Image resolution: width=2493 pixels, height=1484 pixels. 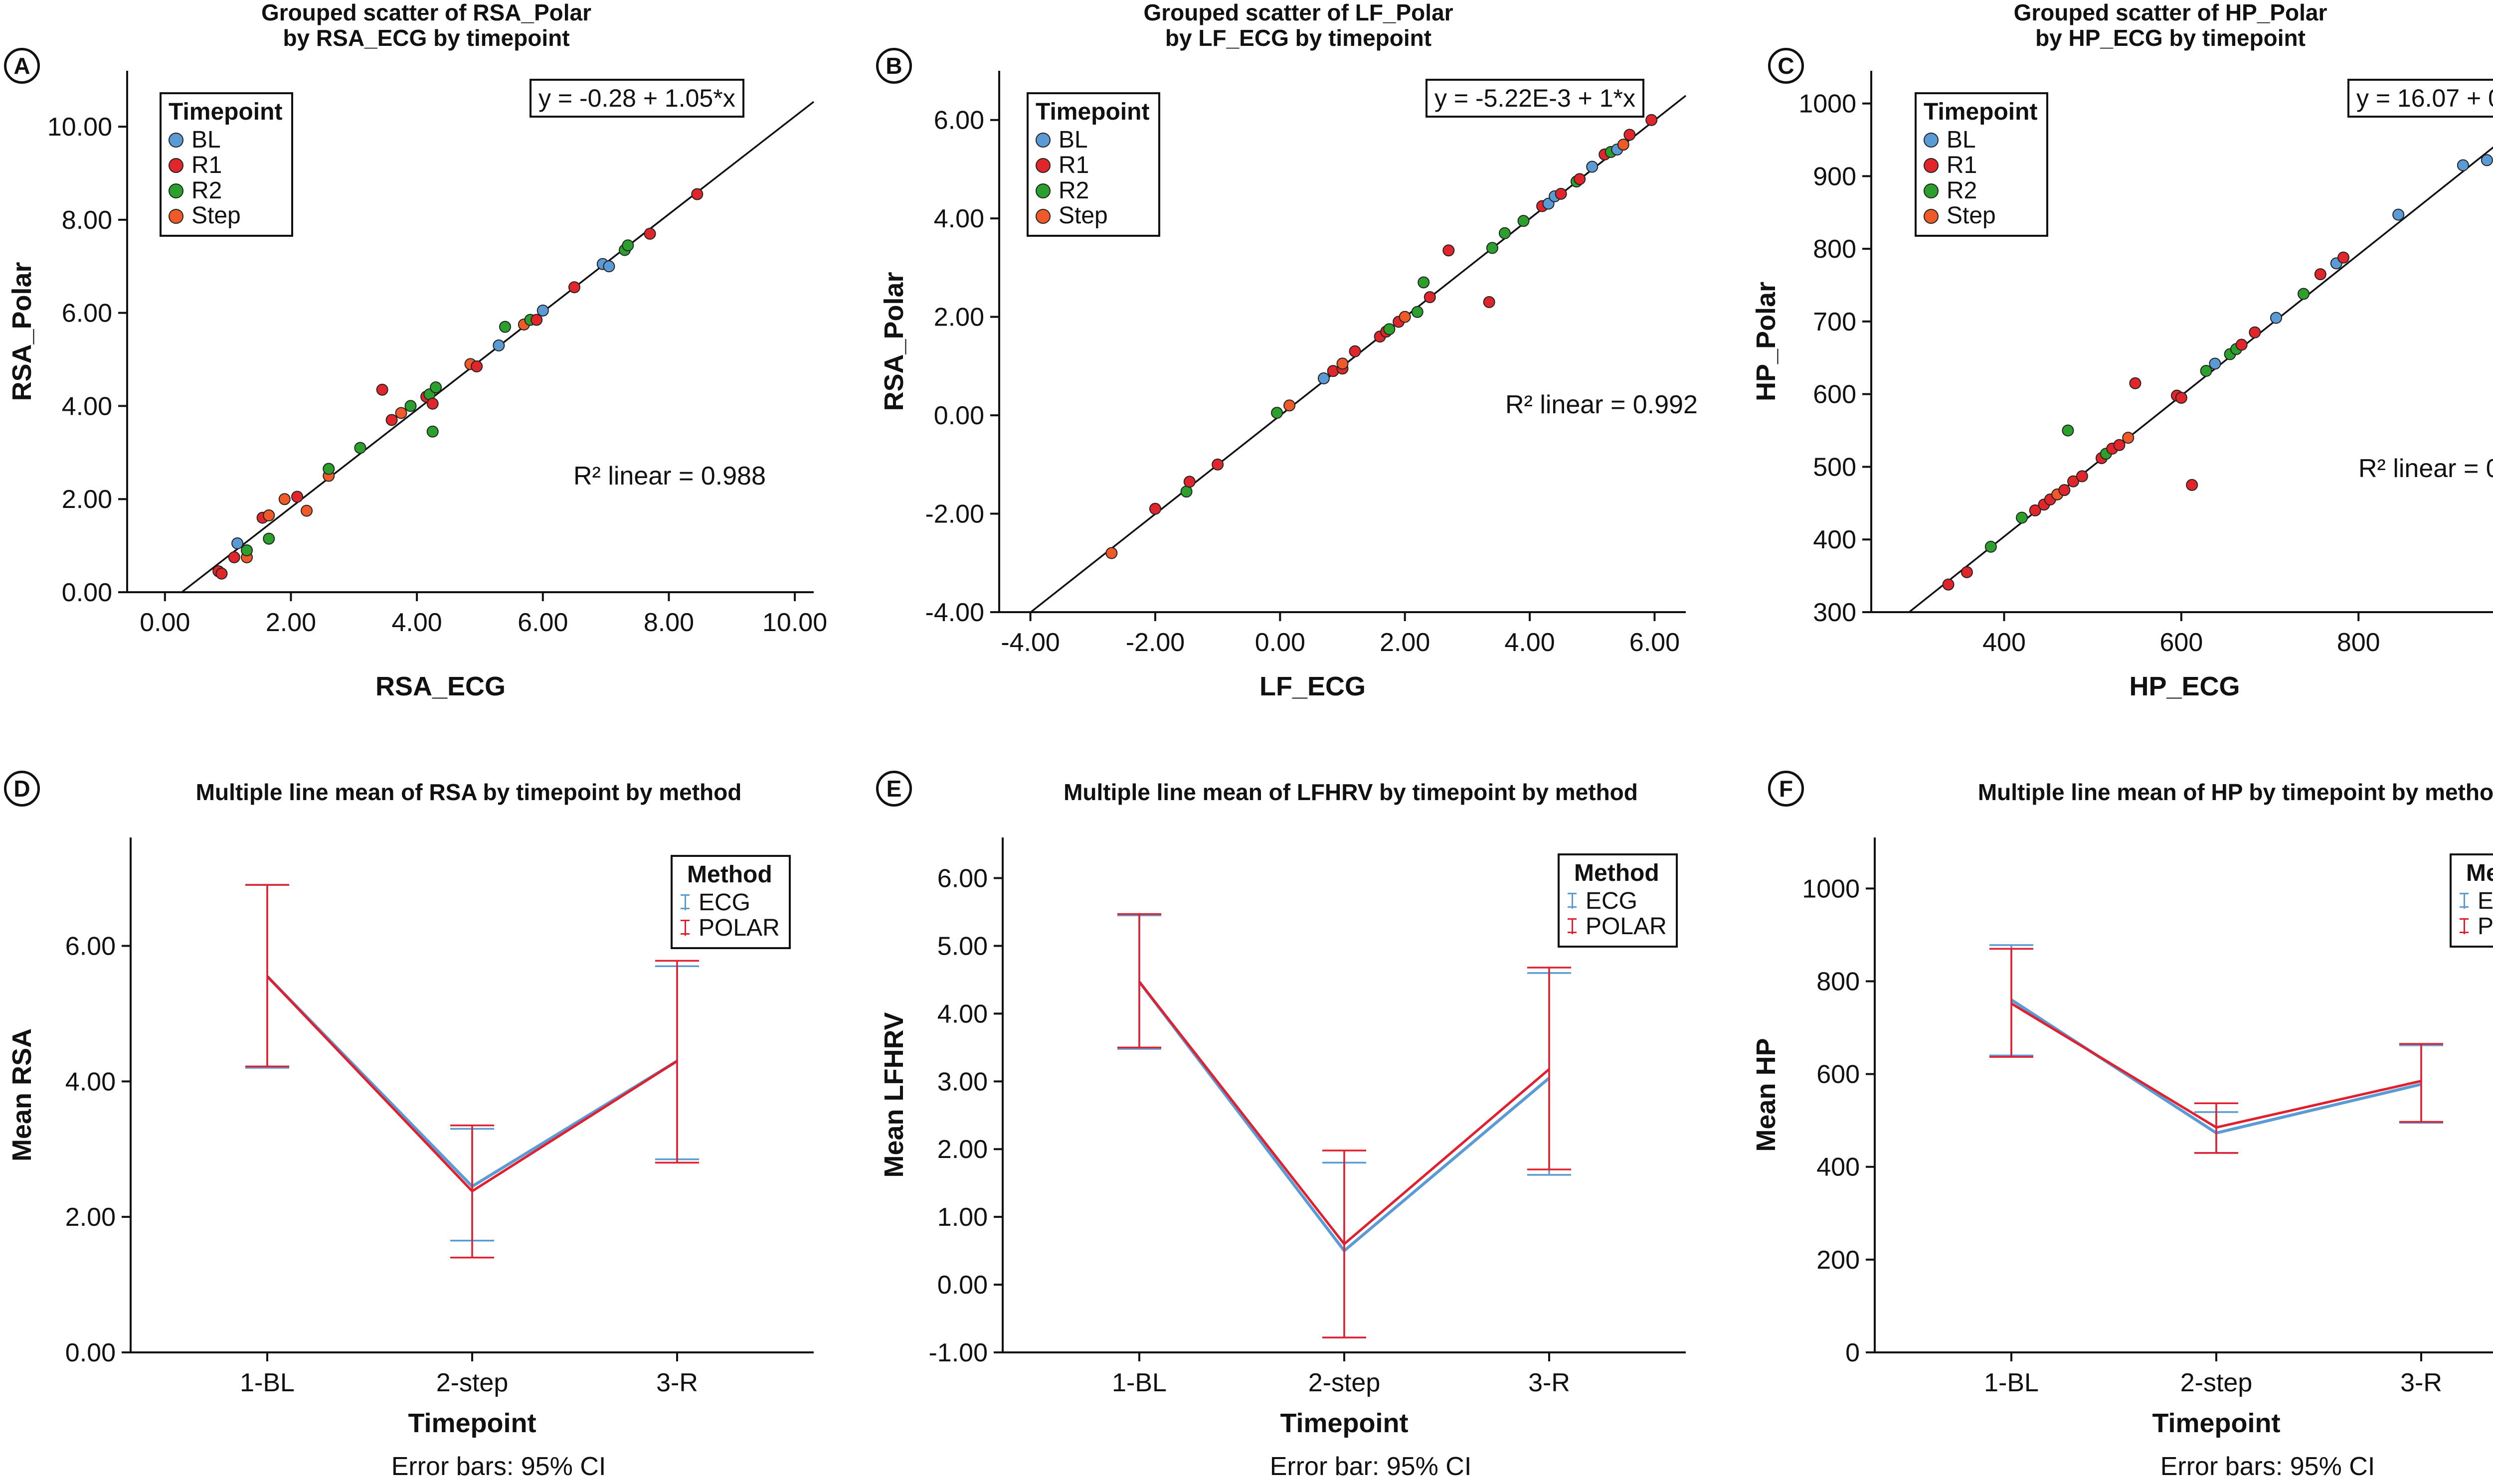 I want to click on x-tick-label: 600, so click(x=2181, y=642).